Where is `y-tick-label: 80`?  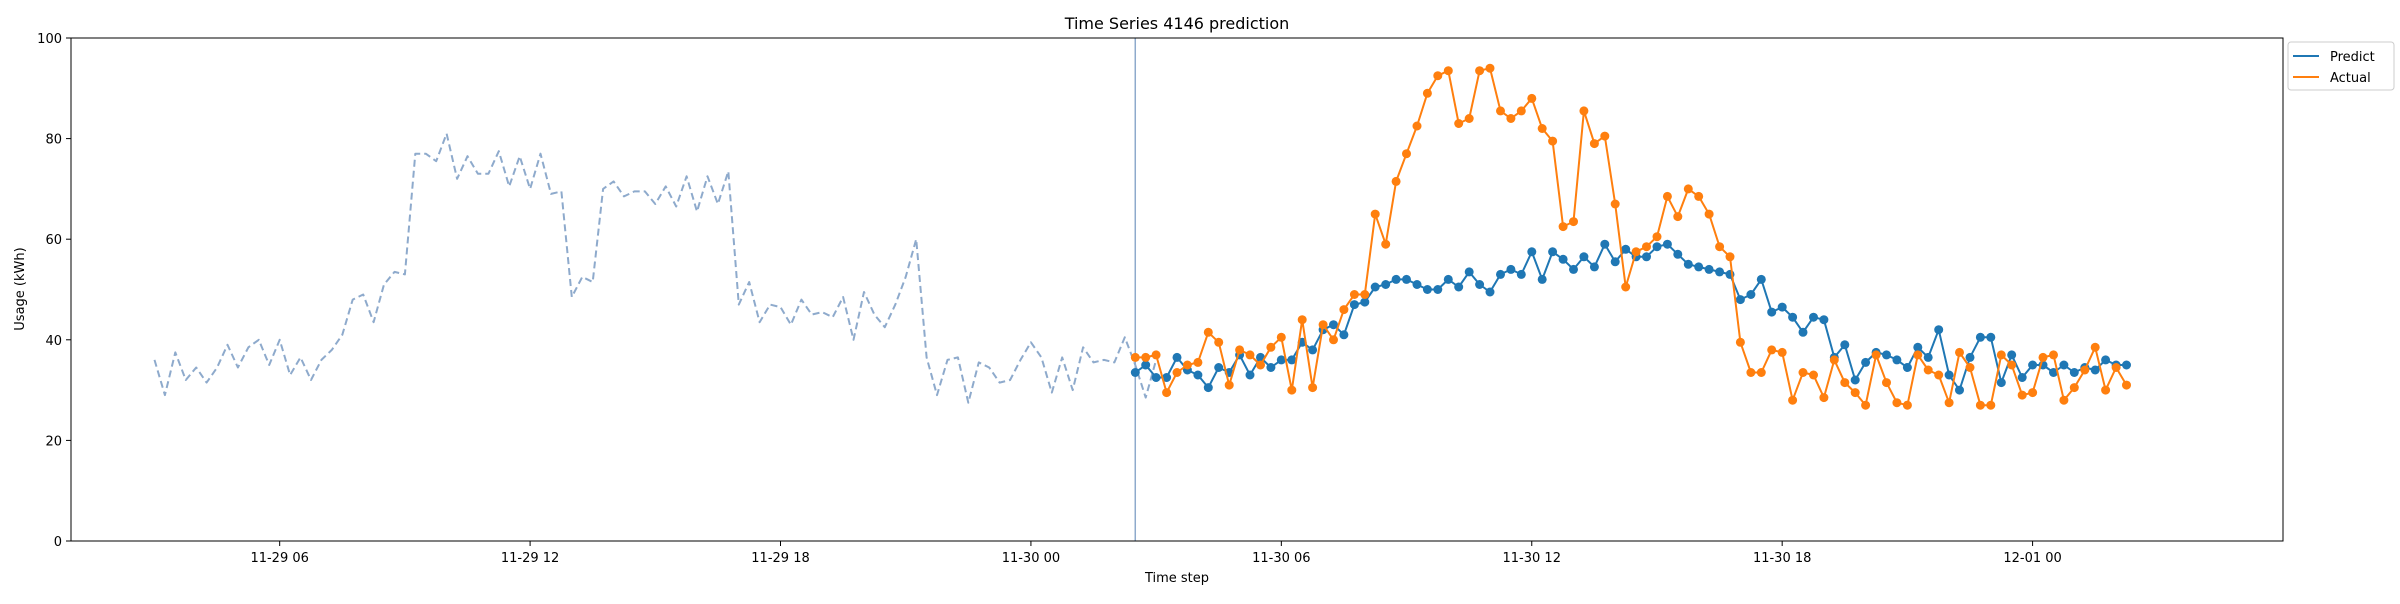
y-tick-label: 80 is located at coordinates (53, 140).